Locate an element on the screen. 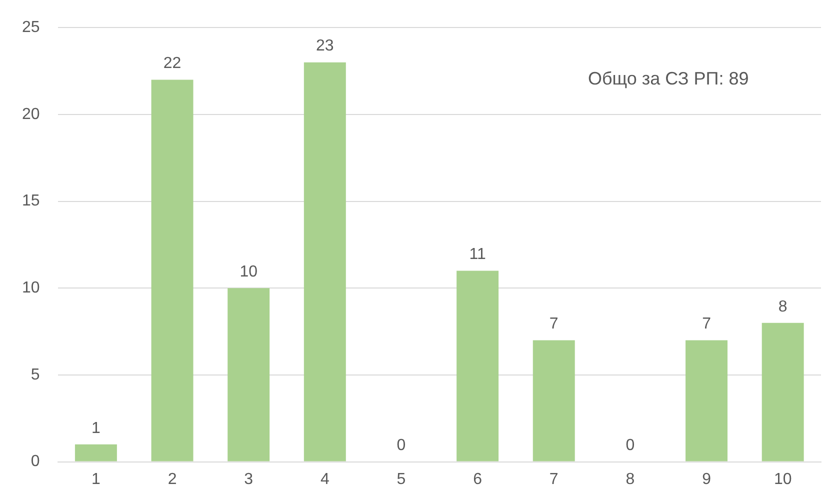 The width and height of the screenshot is (827, 497). data-label: 11 is located at coordinates (477, 255).